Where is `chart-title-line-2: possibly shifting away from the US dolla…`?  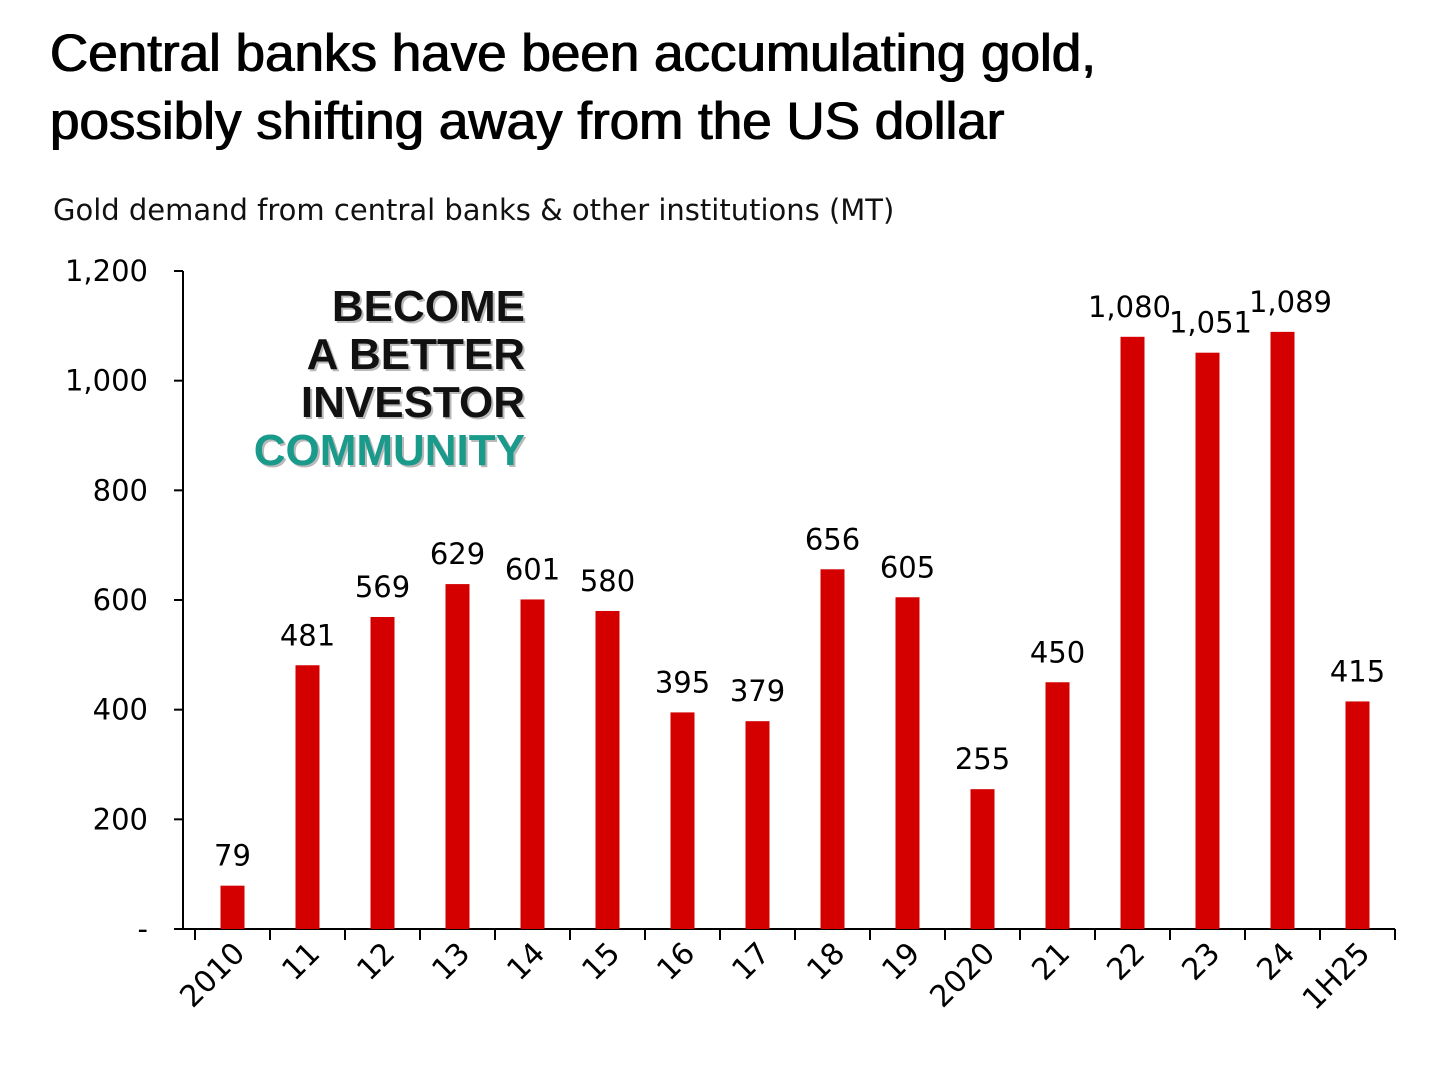
chart-title-line-2: possibly shifting away from the US dolla… is located at coordinates (527, 121).